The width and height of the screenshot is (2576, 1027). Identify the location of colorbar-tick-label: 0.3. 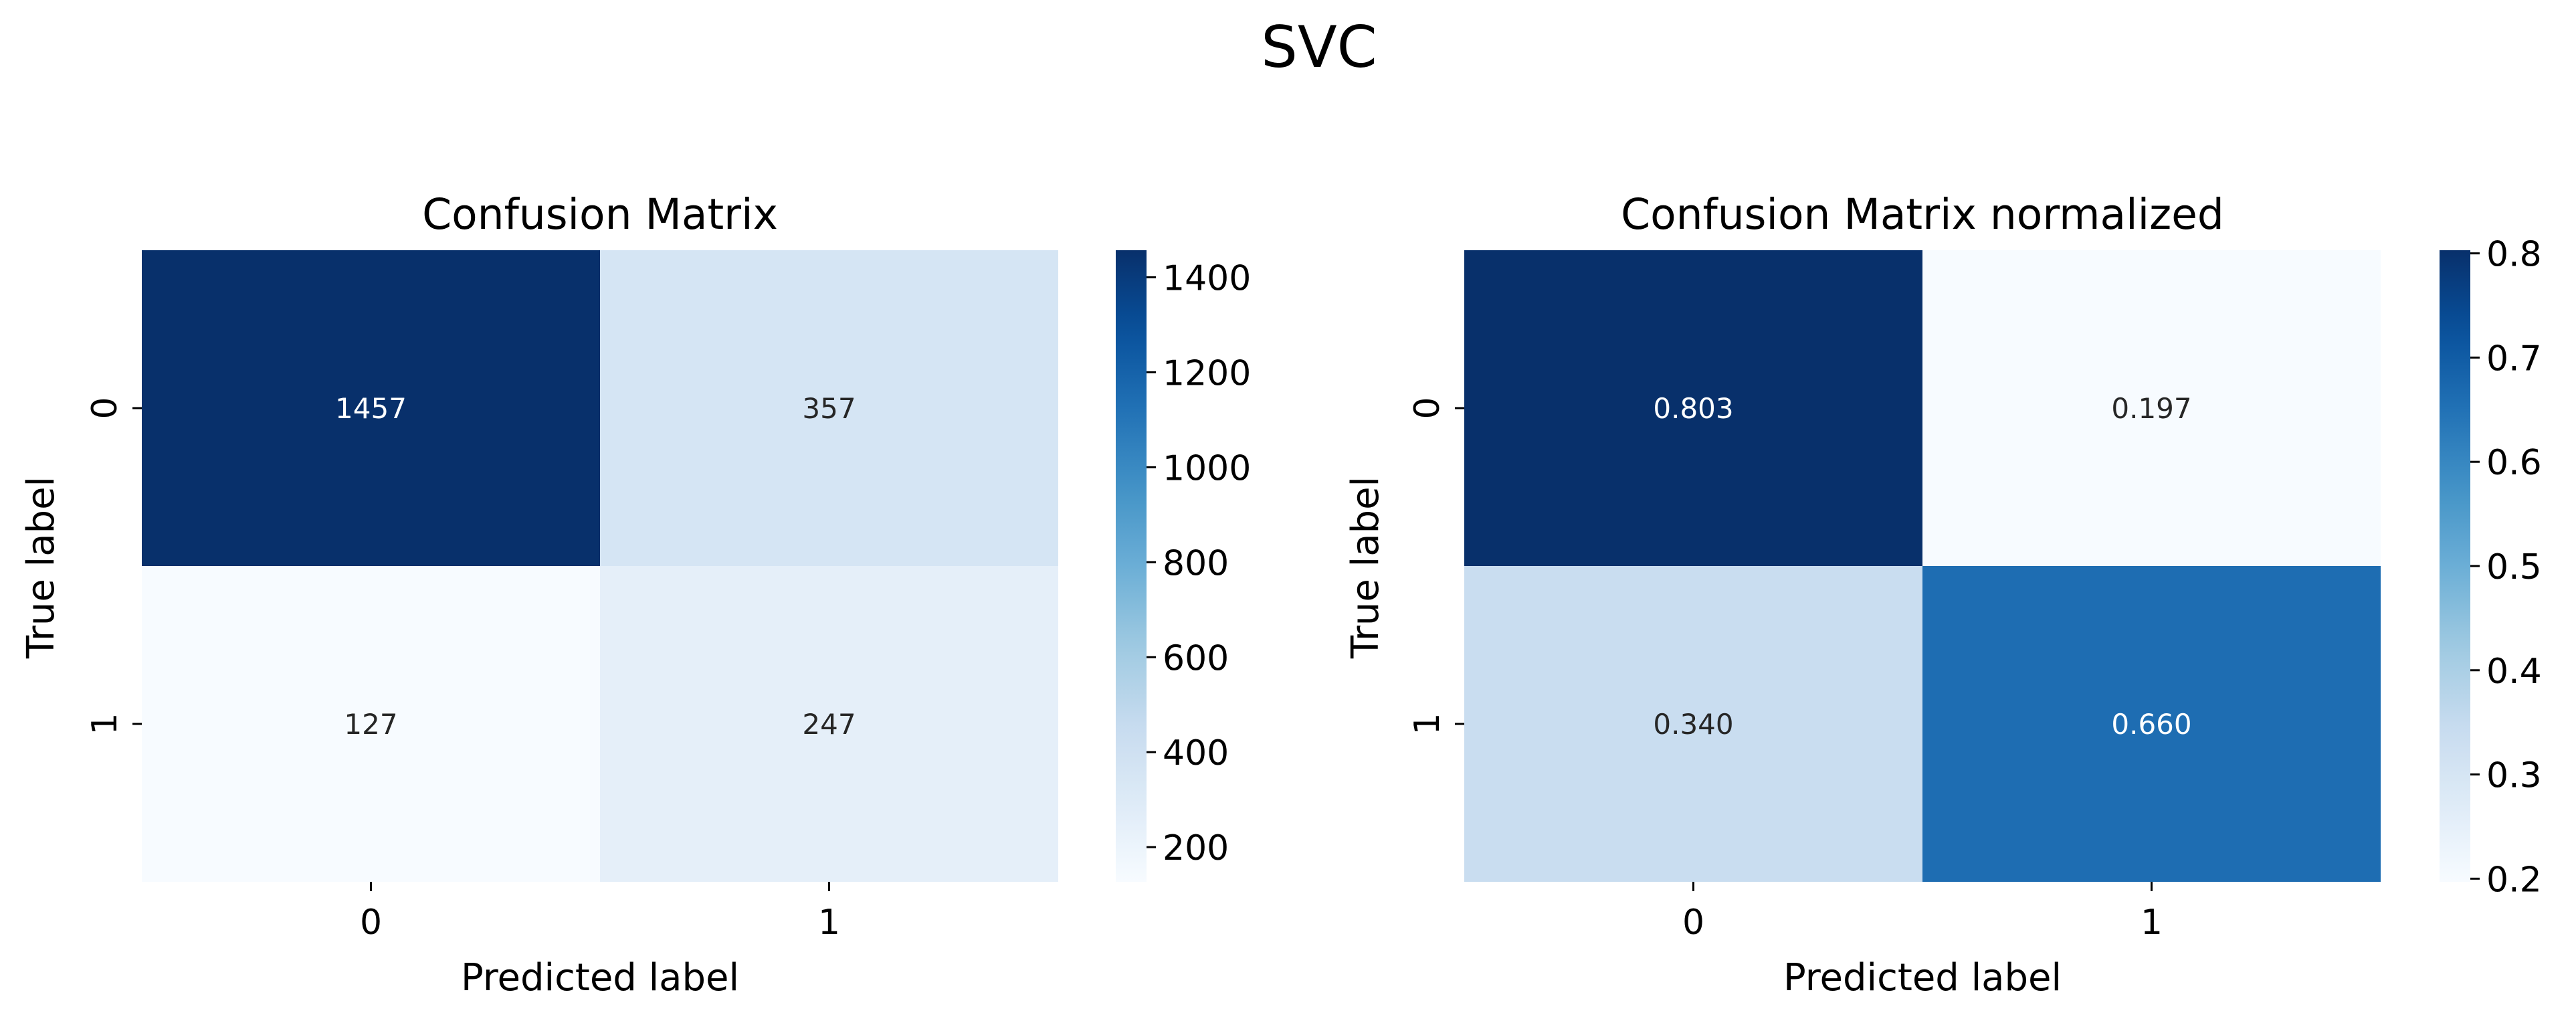
(2514, 776).